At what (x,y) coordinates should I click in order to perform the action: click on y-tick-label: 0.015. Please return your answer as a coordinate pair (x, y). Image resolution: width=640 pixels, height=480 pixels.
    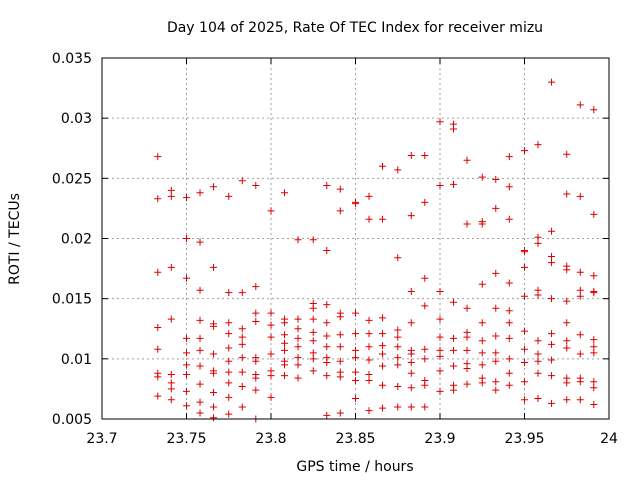
    Looking at the image, I should click on (72, 300).